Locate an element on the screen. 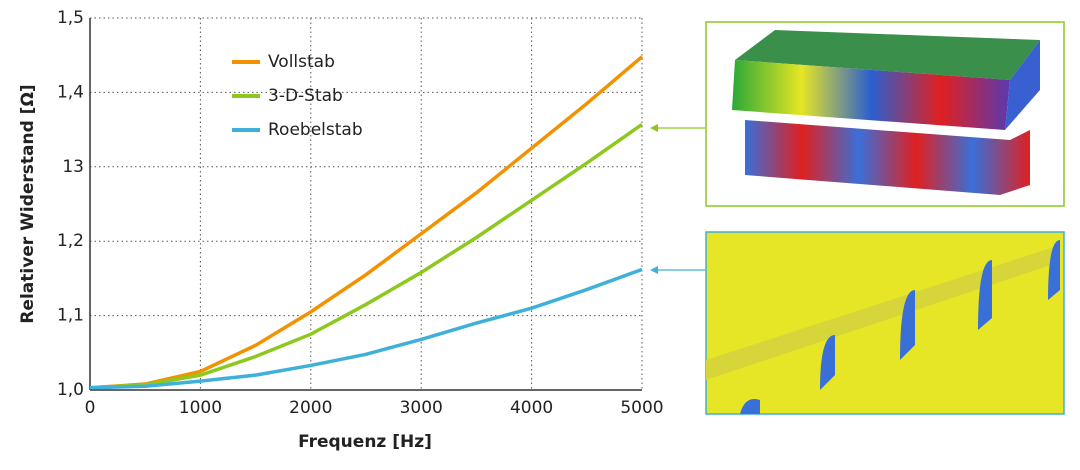 The image size is (1080, 470). x-tick-label: 1000 is located at coordinates (200, 408).